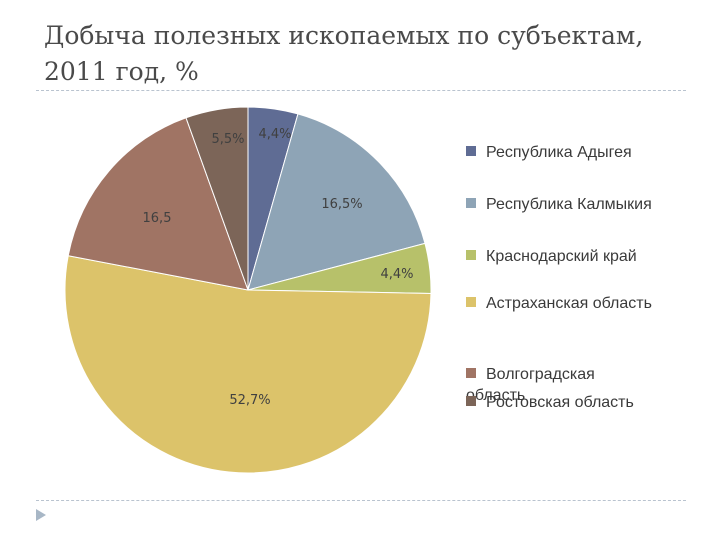 Image resolution: width=720 pixels, height=540 pixels. What do you see at coordinates (559, 152) in the screenshot?
I see `legend-label: Республика Адыгея` at bounding box center [559, 152].